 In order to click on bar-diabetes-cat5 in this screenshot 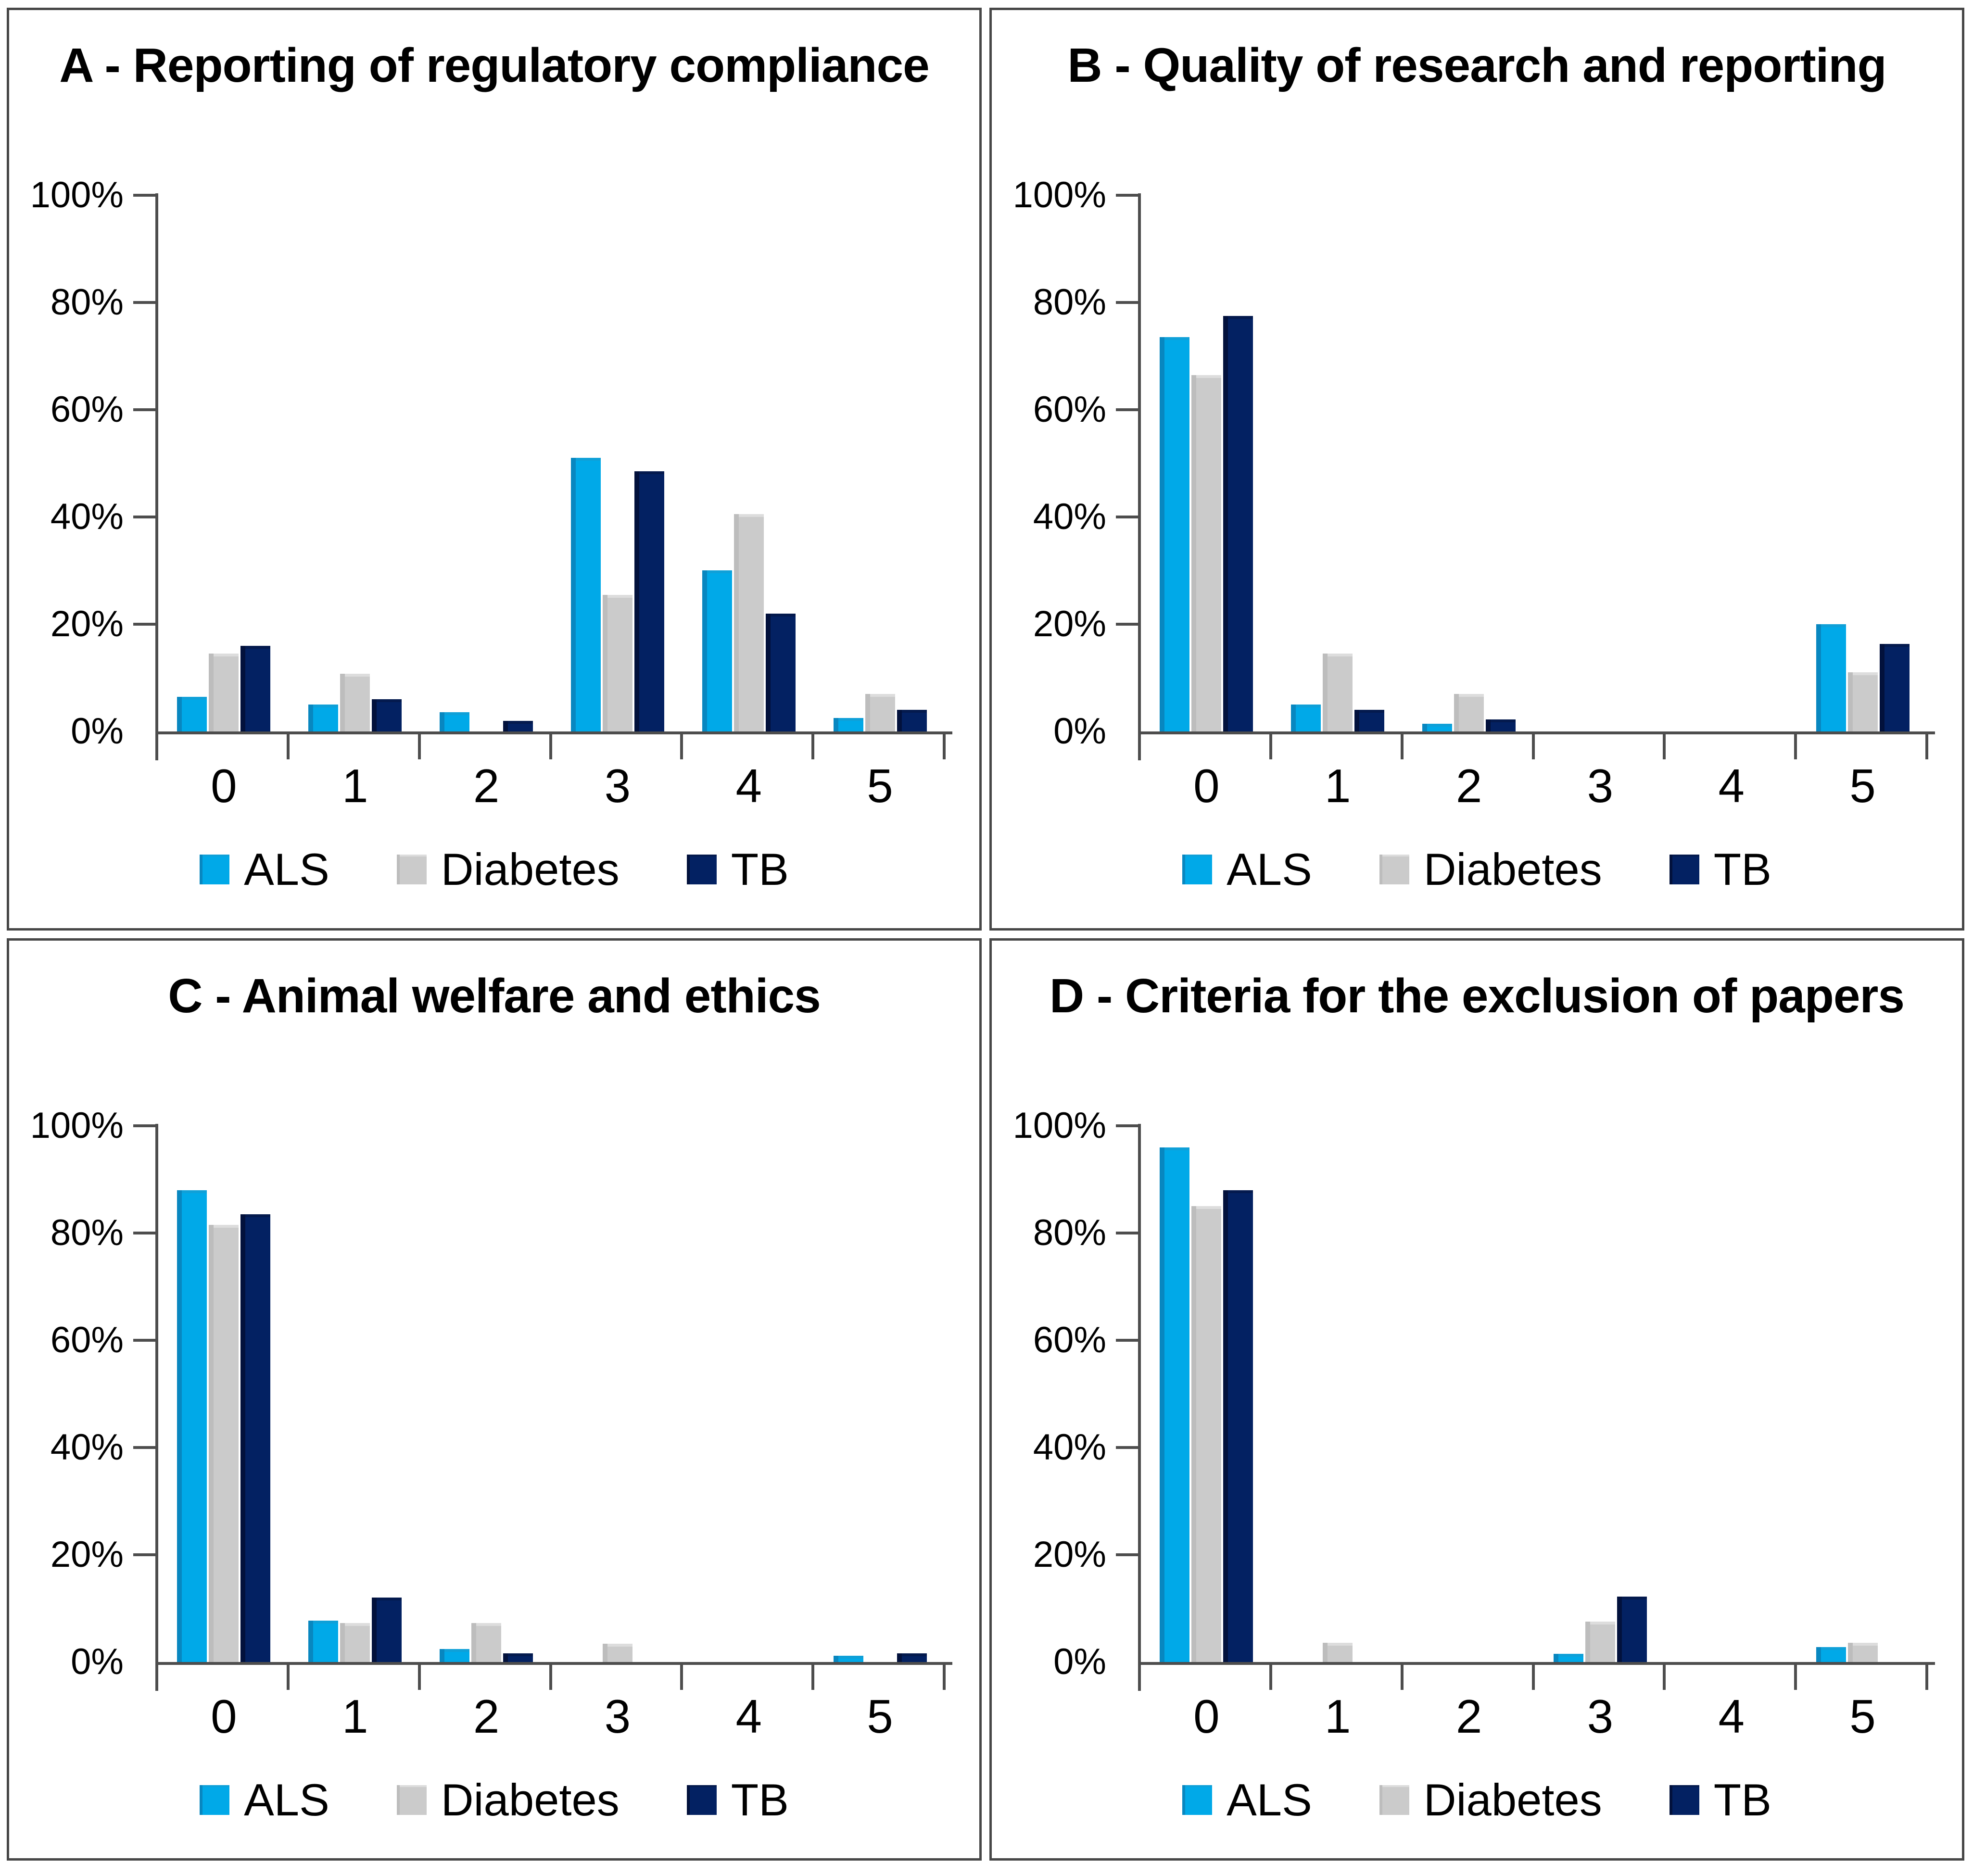, I will do `click(1863, 701)`.